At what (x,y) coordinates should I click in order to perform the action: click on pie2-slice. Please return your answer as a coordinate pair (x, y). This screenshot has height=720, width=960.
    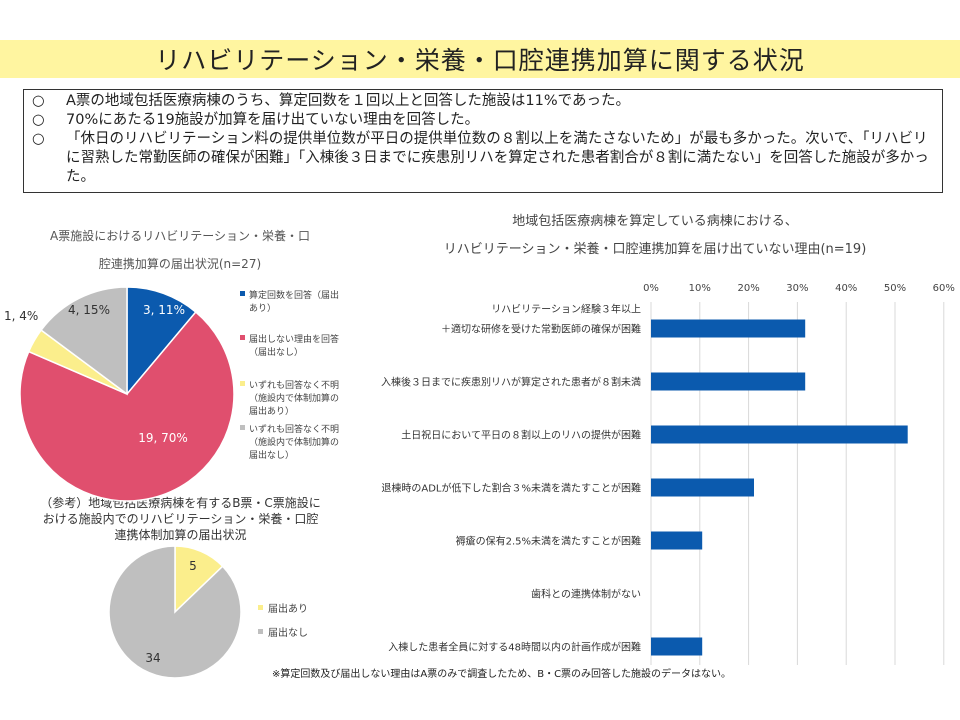
    Looking at the image, I should click on (175, 612).